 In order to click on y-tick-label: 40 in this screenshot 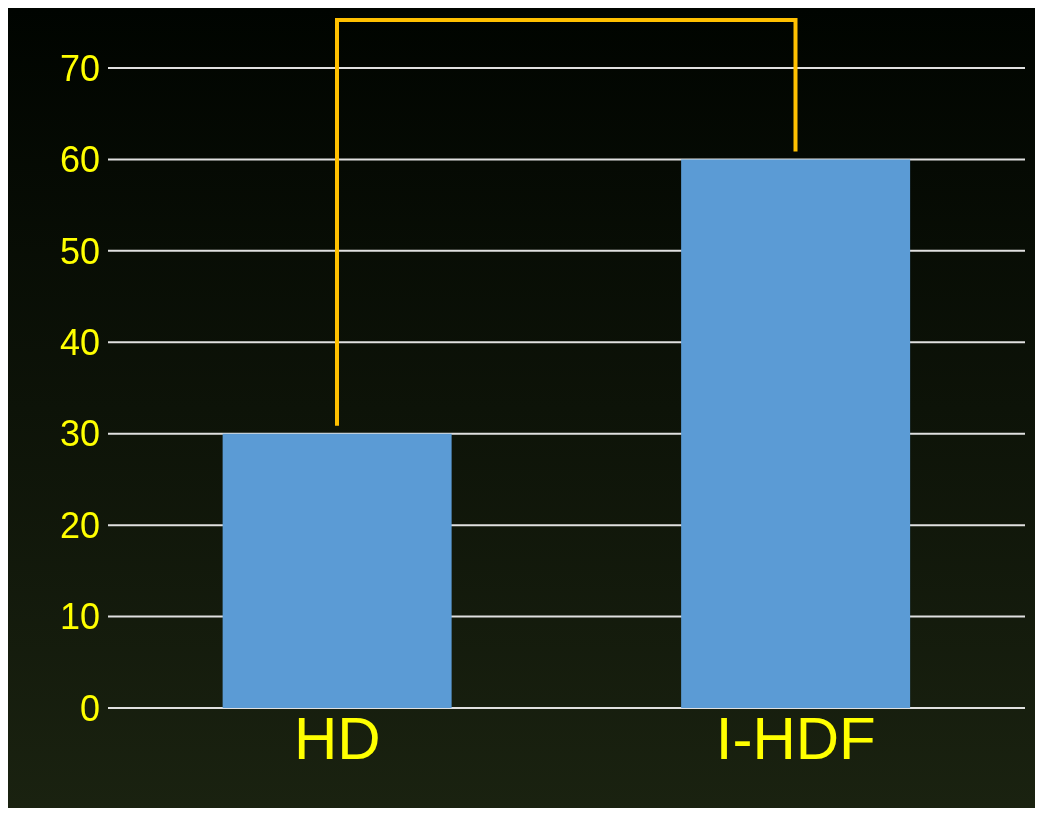, I will do `click(79, 343)`.